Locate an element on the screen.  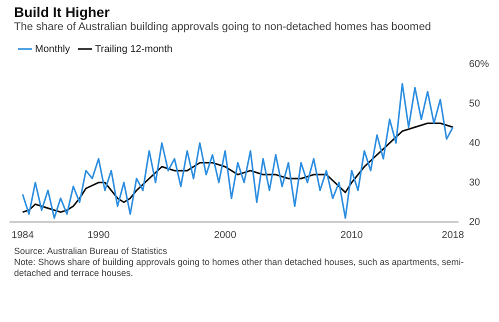
y-tick-label: 30 is located at coordinates (474, 182).